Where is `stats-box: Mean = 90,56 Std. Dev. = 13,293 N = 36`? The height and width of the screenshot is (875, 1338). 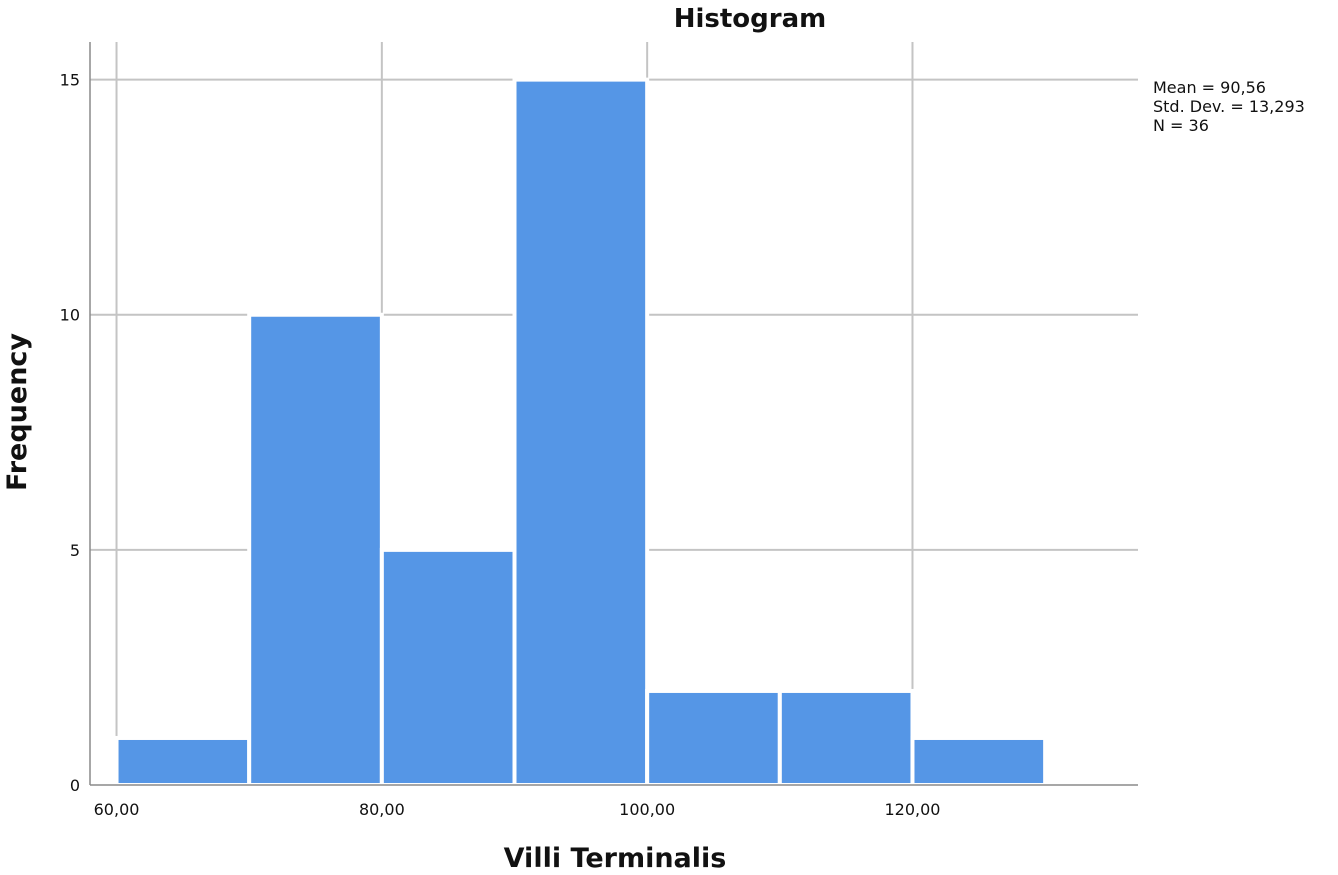 stats-box: Mean = 90,56 Std. Dev. = 13,293 N = 36 is located at coordinates (1229, 106).